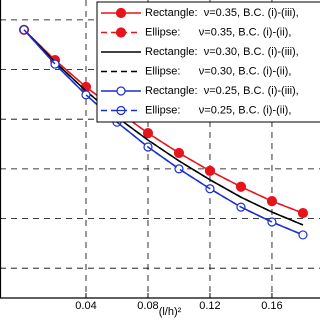 The height and width of the screenshot is (320, 320). I want to click on x-axis-label: (l/h)², so click(170, 312).